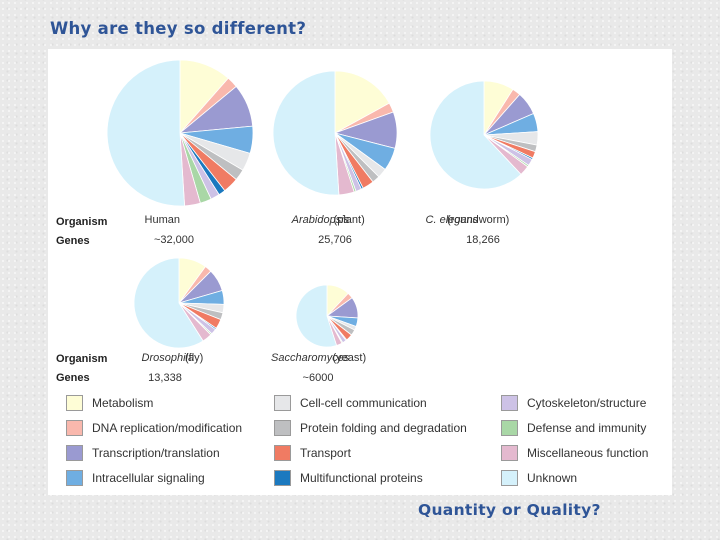 The height and width of the screenshot is (540, 720). I want to click on legend-swatch-dna, so click(74, 428).